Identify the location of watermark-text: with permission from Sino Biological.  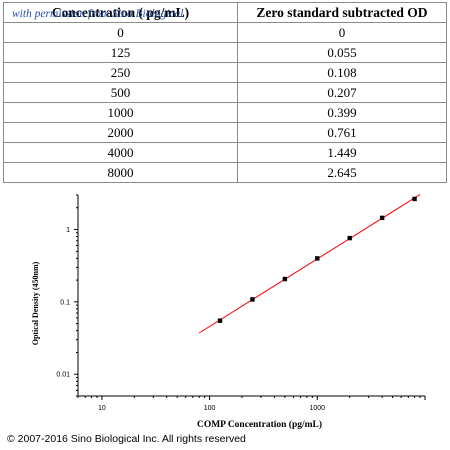
(98, 14).